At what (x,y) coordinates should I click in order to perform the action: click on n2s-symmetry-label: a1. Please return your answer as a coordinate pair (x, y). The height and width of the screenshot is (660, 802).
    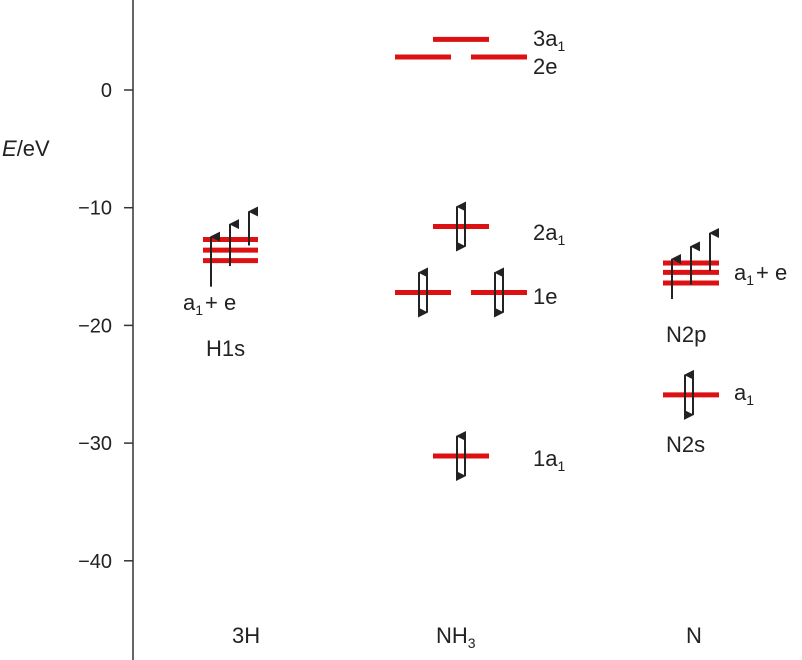
    Looking at the image, I should click on (744, 394).